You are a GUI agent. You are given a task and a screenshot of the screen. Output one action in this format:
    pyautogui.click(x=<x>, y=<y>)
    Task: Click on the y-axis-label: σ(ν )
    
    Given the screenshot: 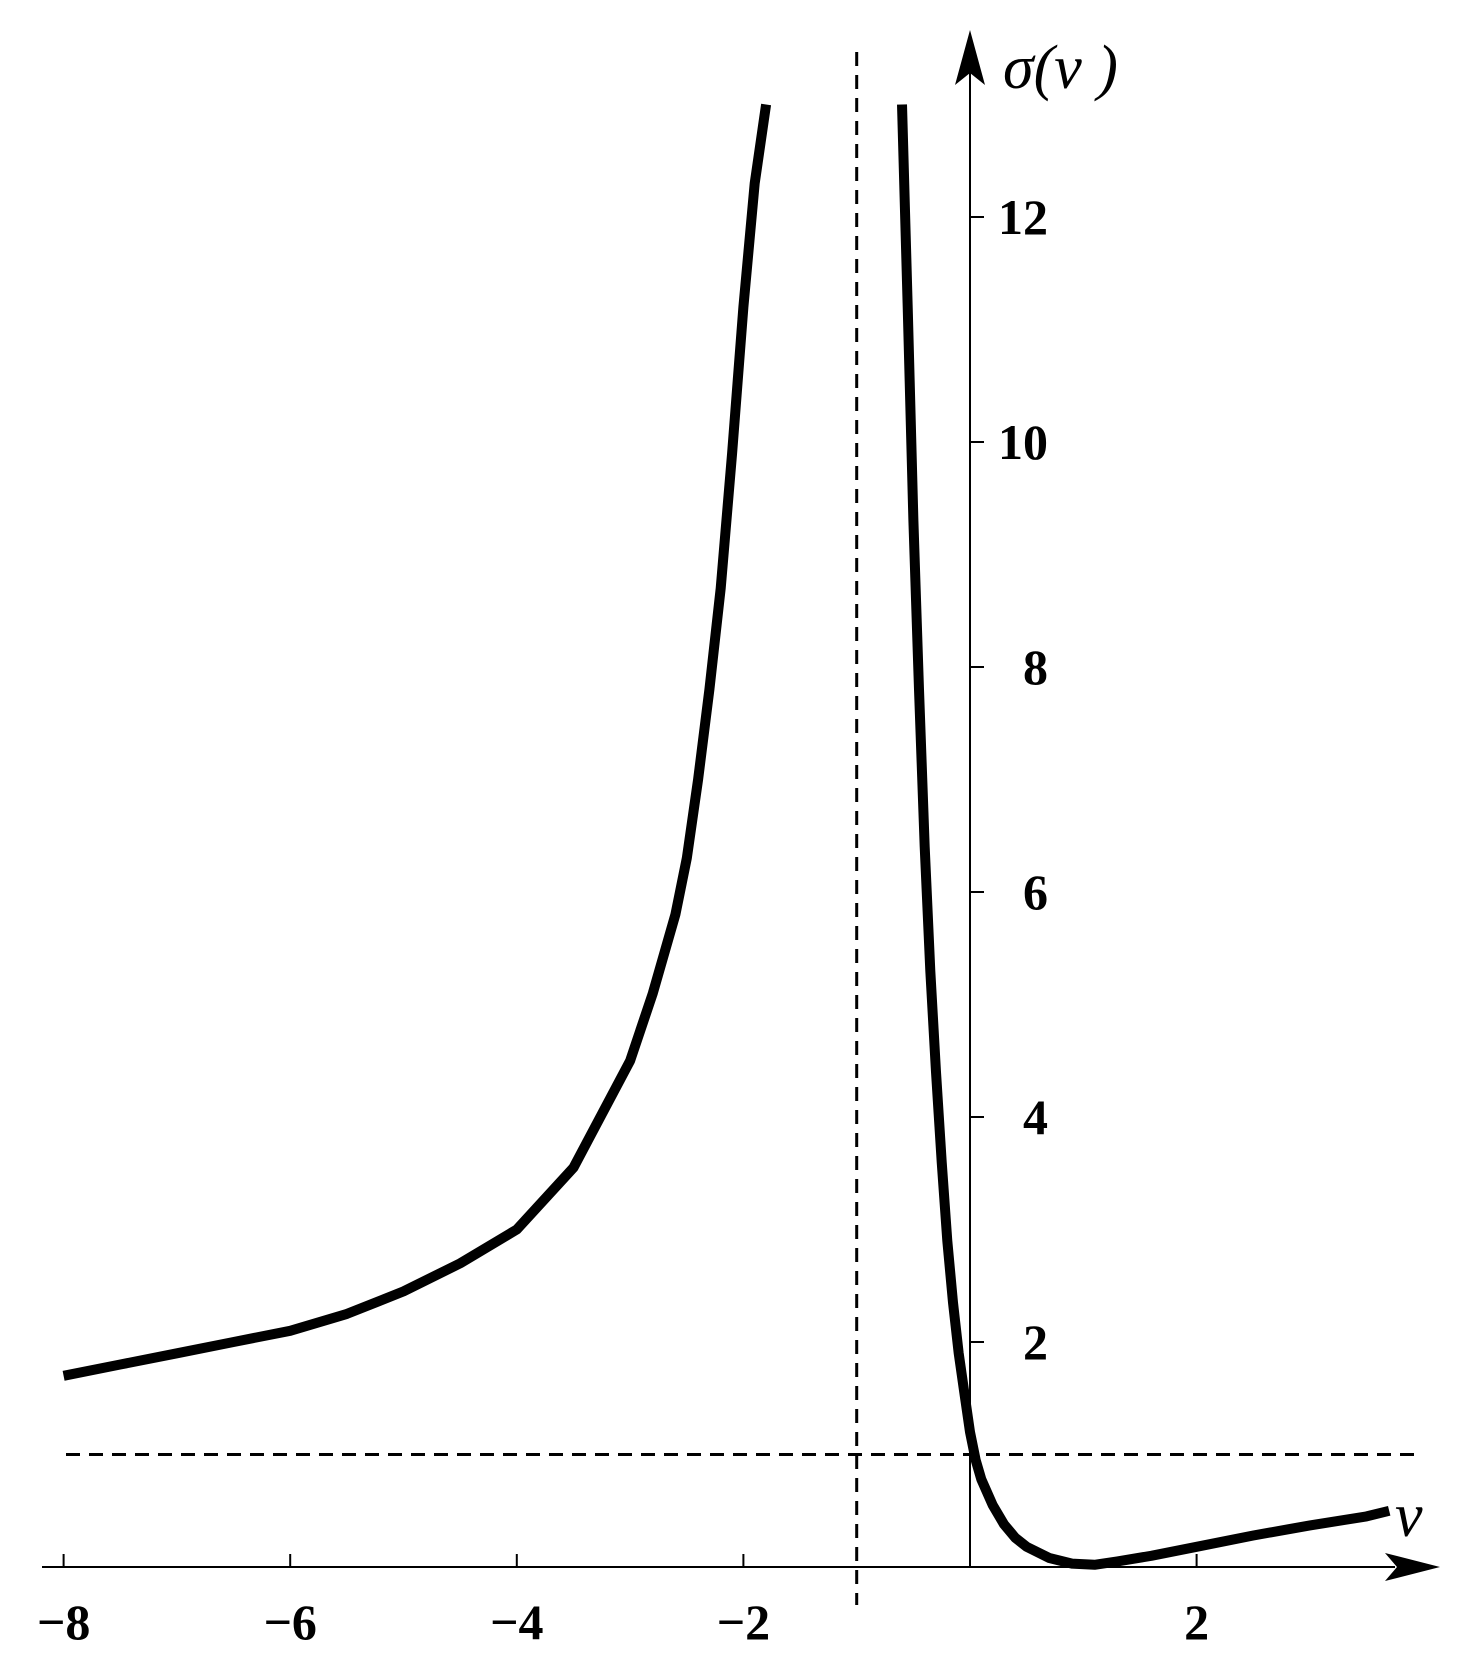 What is the action you would take?
    pyautogui.click(x=1060, y=68)
    